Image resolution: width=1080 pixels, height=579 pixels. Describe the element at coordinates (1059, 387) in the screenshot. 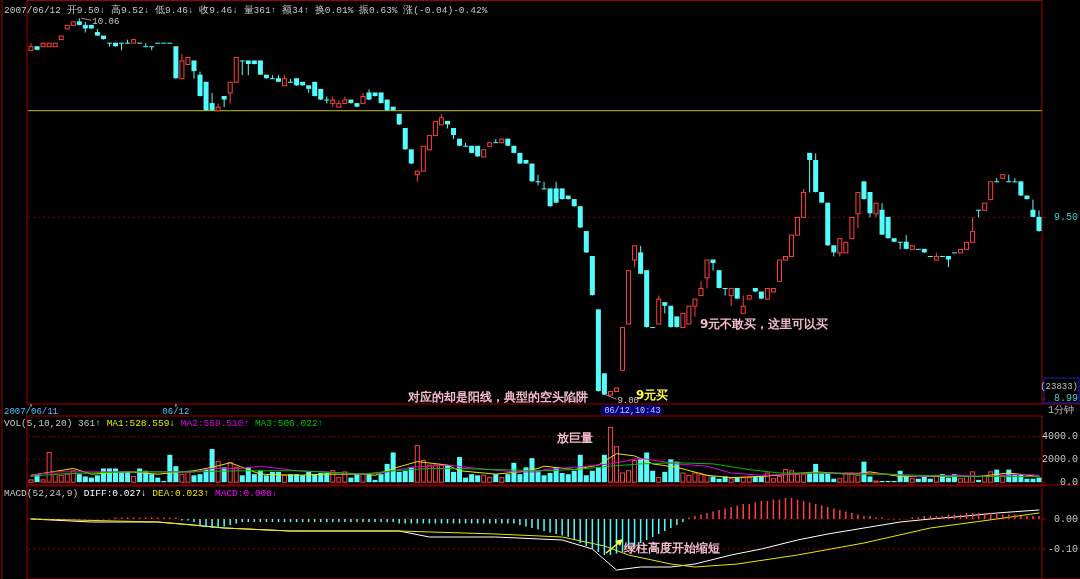

I see `annotation: (23833)` at that location.